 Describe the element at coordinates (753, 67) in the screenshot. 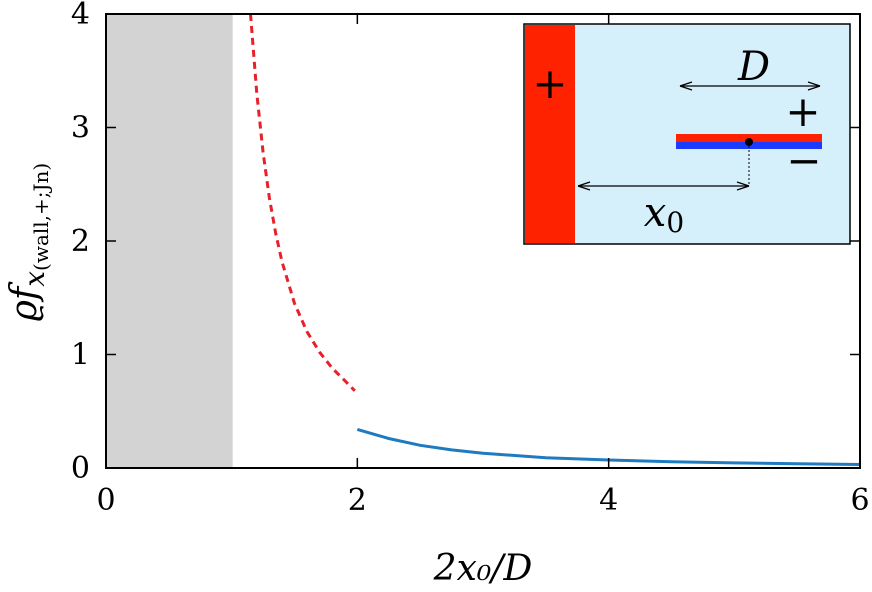

I see `inset-d-label: D` at that location.